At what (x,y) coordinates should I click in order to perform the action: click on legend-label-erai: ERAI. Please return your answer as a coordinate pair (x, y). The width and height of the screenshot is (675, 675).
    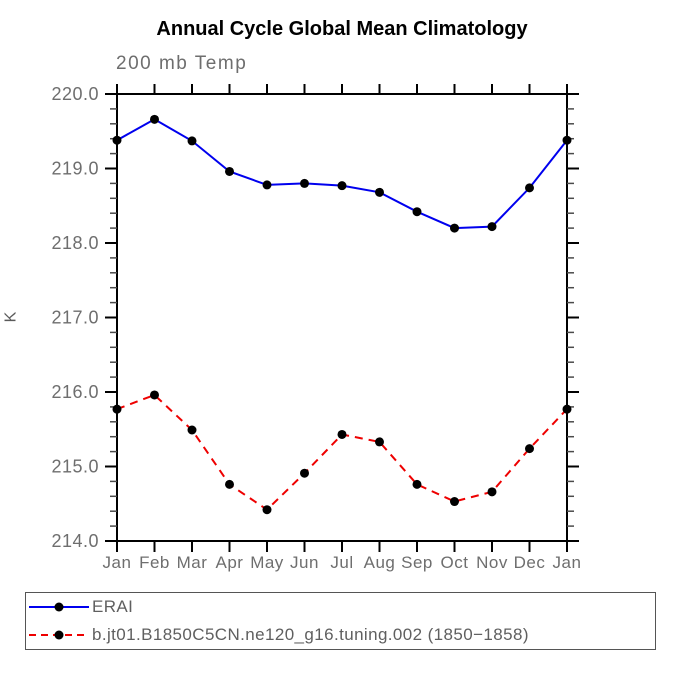
    Looking at the image, I should click on (113, 606).